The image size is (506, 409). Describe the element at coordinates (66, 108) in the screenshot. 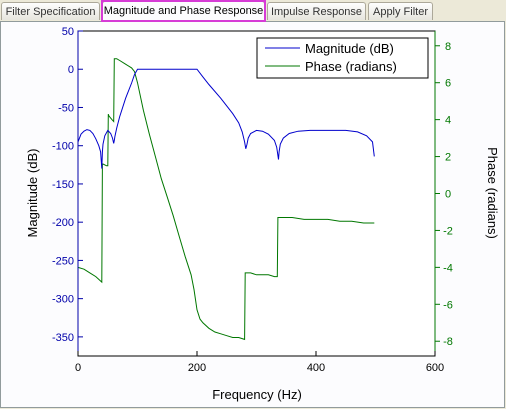

I see `y-tick-label: -50` at that location.